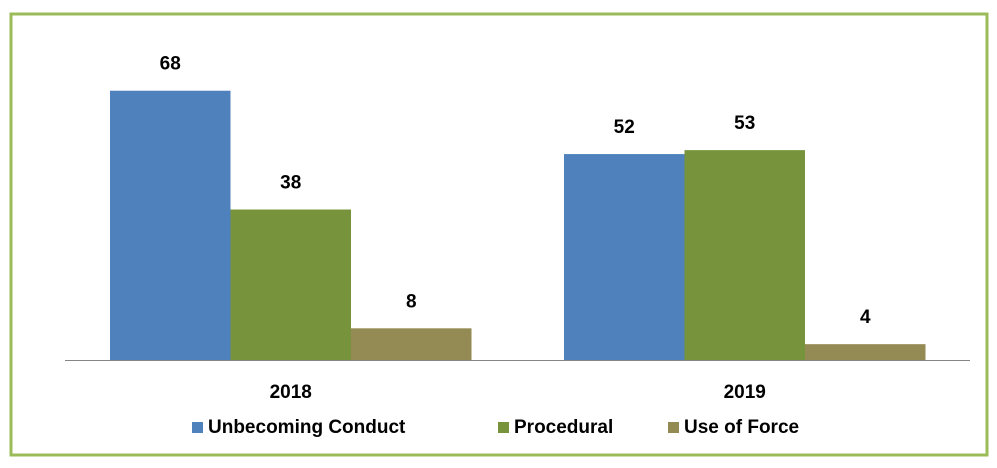  Describe the element at coordinates (307, 427) in the screenshot. I see `legend-label: Unbecoming Conduct` at that location.